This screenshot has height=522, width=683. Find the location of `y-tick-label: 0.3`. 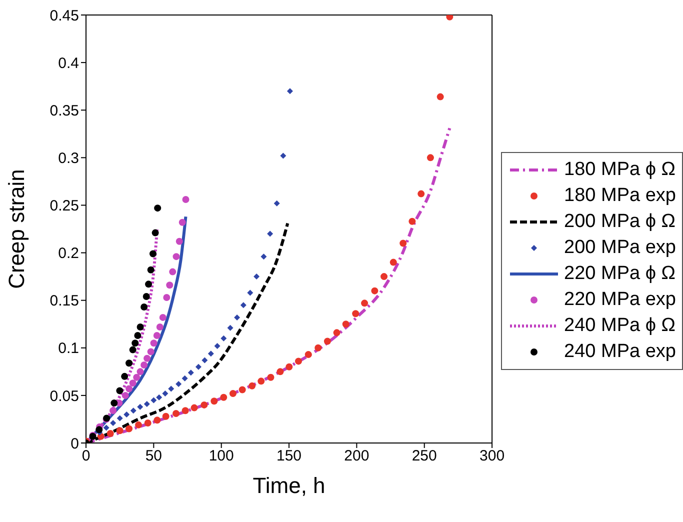

y-tick-label: 0.3 is located at coordinates (68, 158).